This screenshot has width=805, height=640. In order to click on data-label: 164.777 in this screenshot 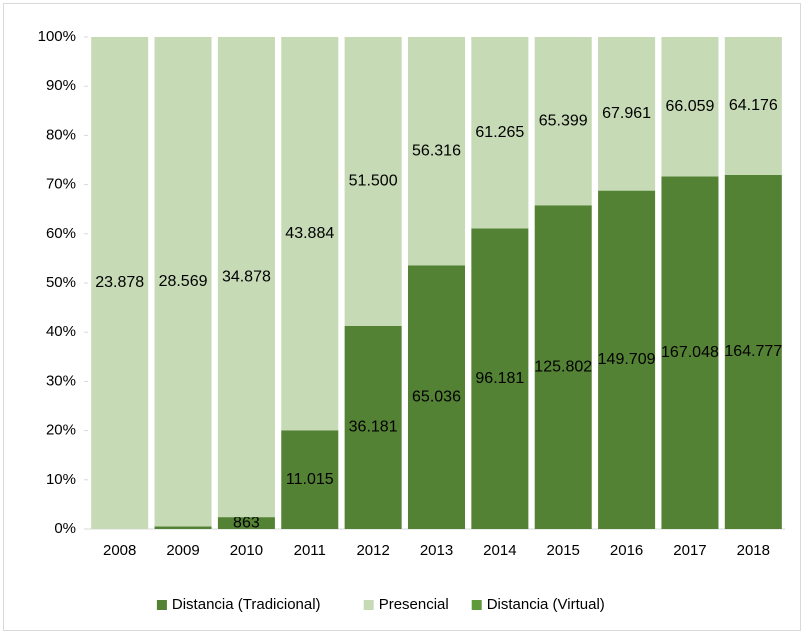, I will do `click(753, 351)`.